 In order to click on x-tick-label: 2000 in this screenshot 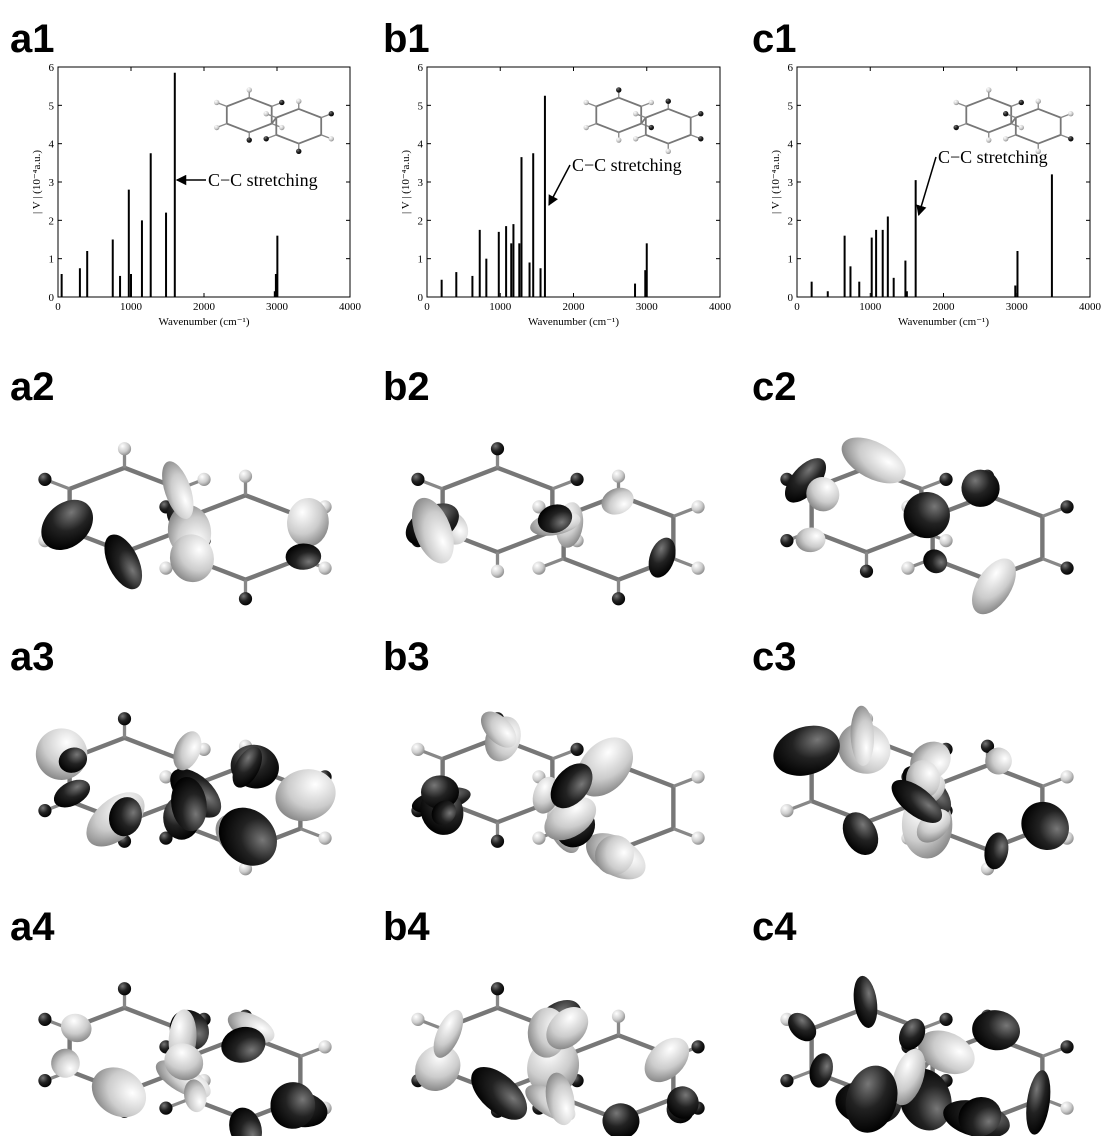, I will do `click(944, 307)`.